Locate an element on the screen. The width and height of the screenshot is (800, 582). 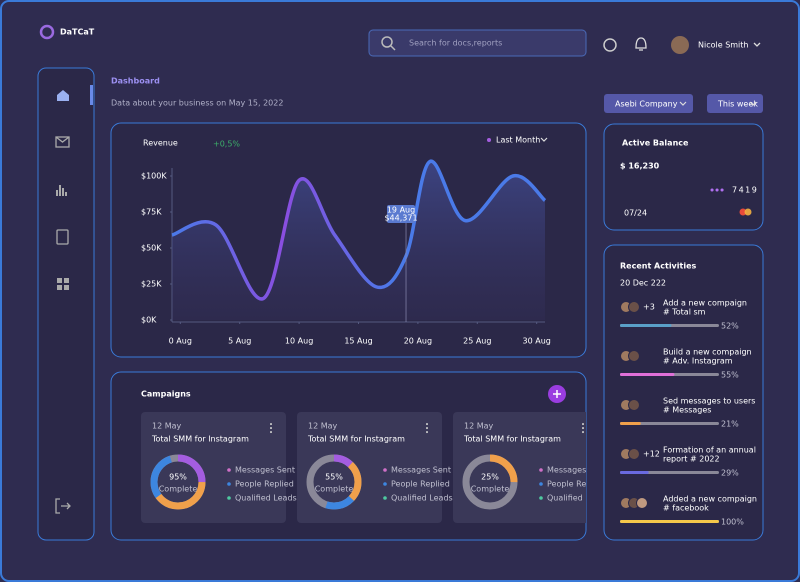
campaign-percent: 55% is located at coordinates (334, 477).